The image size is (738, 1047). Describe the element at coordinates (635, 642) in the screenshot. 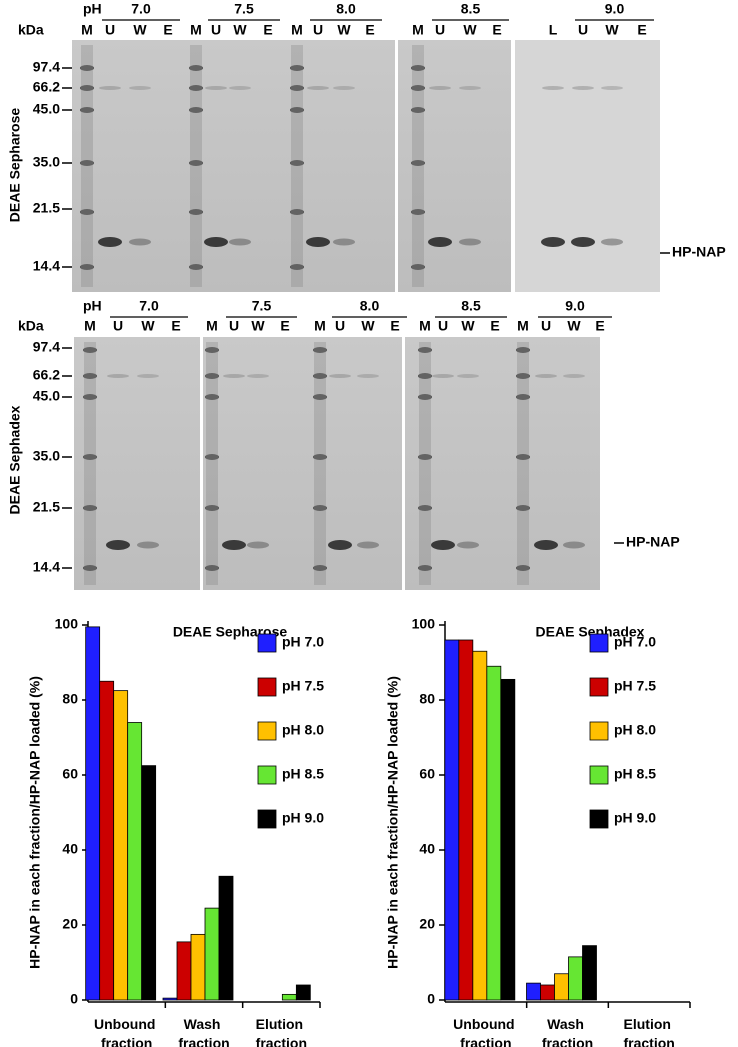

I see `legend-label: pH 7.0` at that location.